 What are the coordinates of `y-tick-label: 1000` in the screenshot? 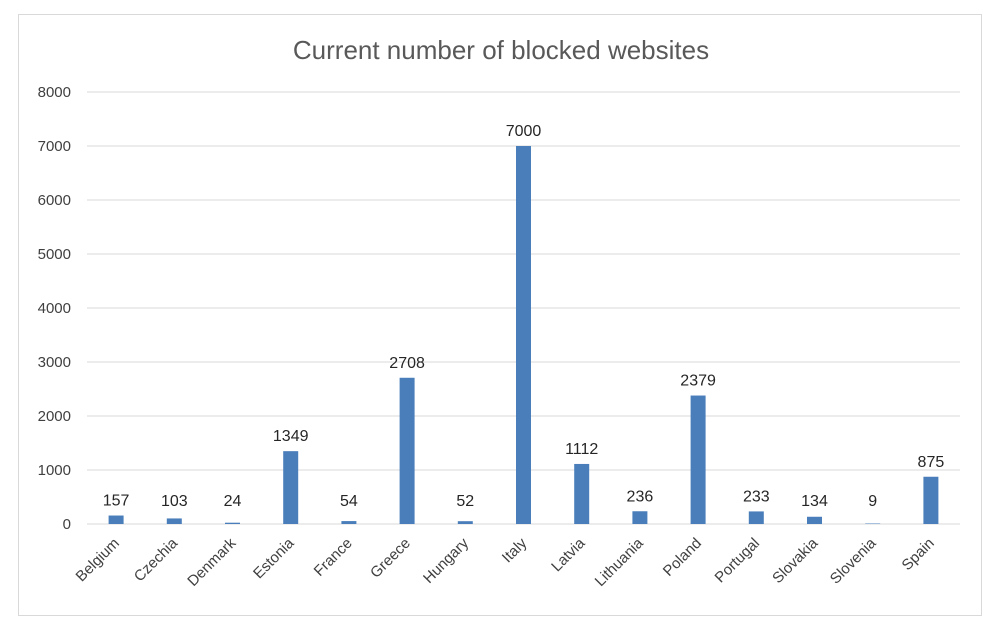 It's located at (54, 470).